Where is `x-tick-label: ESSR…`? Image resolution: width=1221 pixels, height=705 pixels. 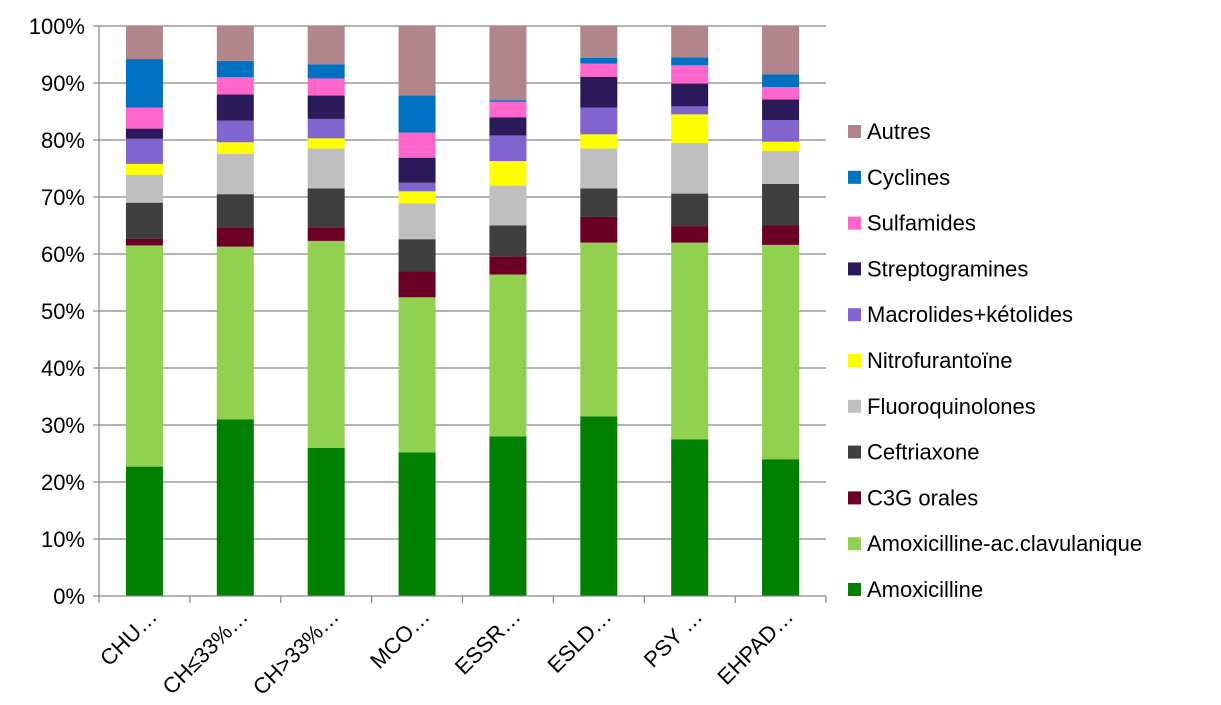 x-tick-label: ESSR… is located at coordinates (488, 642).